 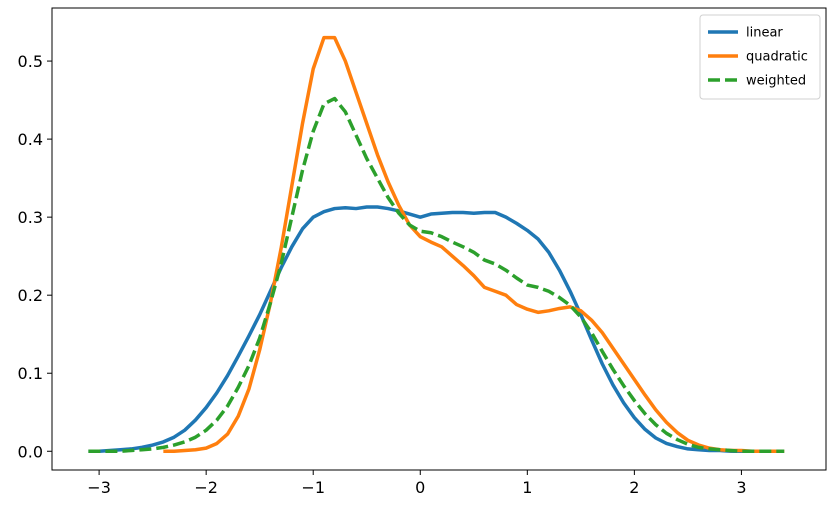 I want to click on y-tick-label: 0.4, so click(x=30, y=139).